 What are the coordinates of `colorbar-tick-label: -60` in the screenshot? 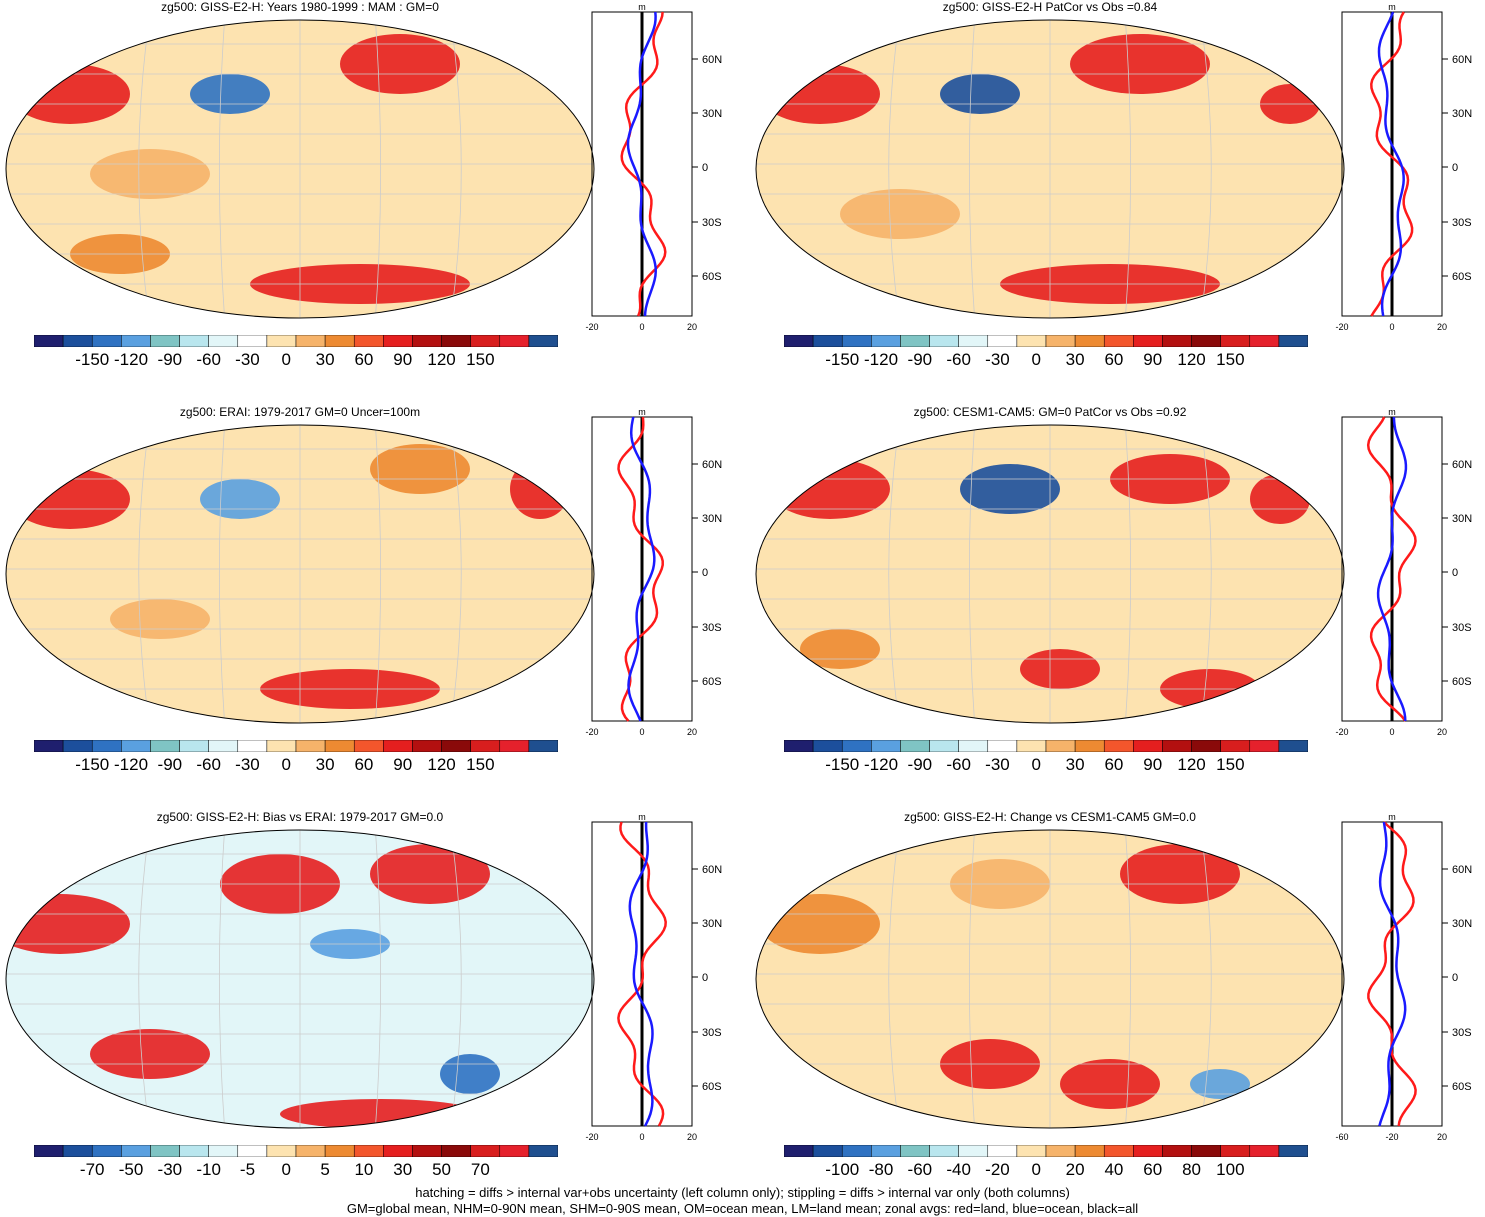 It's located at (208, 359).